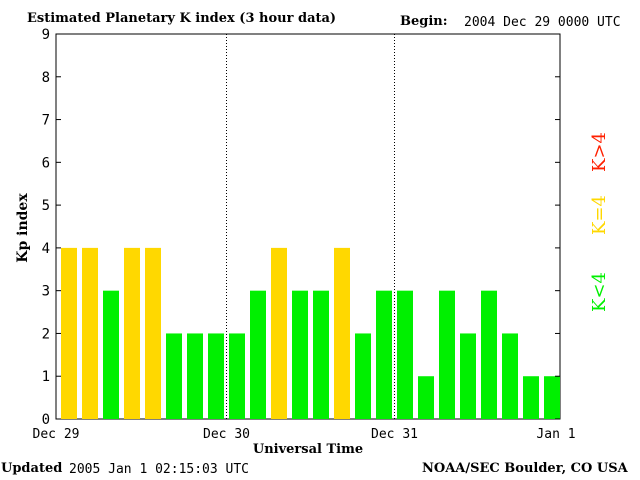  What do you see at coordinates (226, 434) in the screenshot?
I see `x-tick-label: Dec 30` at bounding box center [226, 434].